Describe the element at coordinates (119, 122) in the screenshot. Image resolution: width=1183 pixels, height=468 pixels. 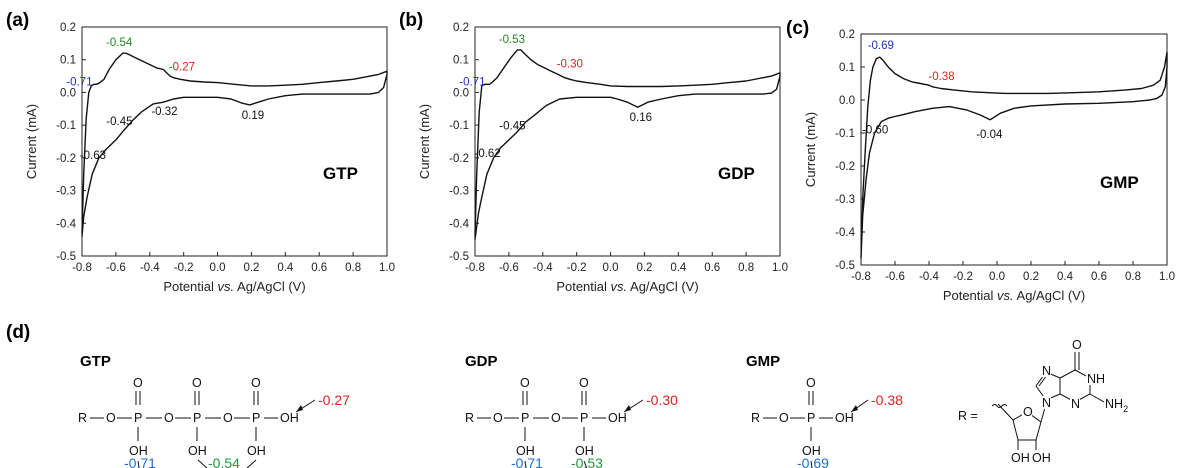
I see `peak-label: -0.45` at that location.